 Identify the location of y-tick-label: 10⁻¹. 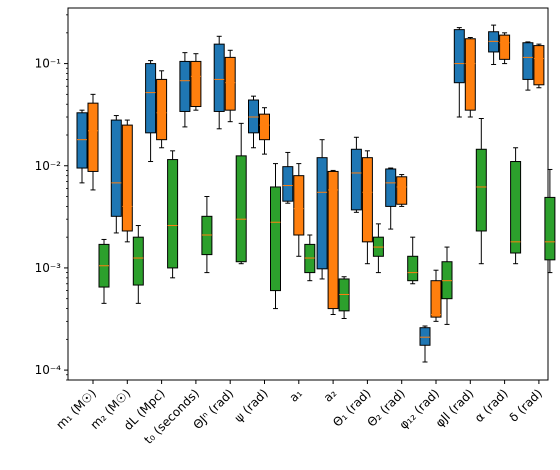
(48, 64).